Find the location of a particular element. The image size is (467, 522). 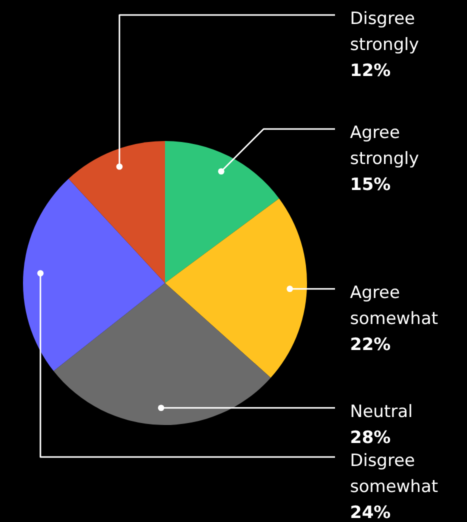

slice-label: Agree somewhat is located at coordinates (394, 305).